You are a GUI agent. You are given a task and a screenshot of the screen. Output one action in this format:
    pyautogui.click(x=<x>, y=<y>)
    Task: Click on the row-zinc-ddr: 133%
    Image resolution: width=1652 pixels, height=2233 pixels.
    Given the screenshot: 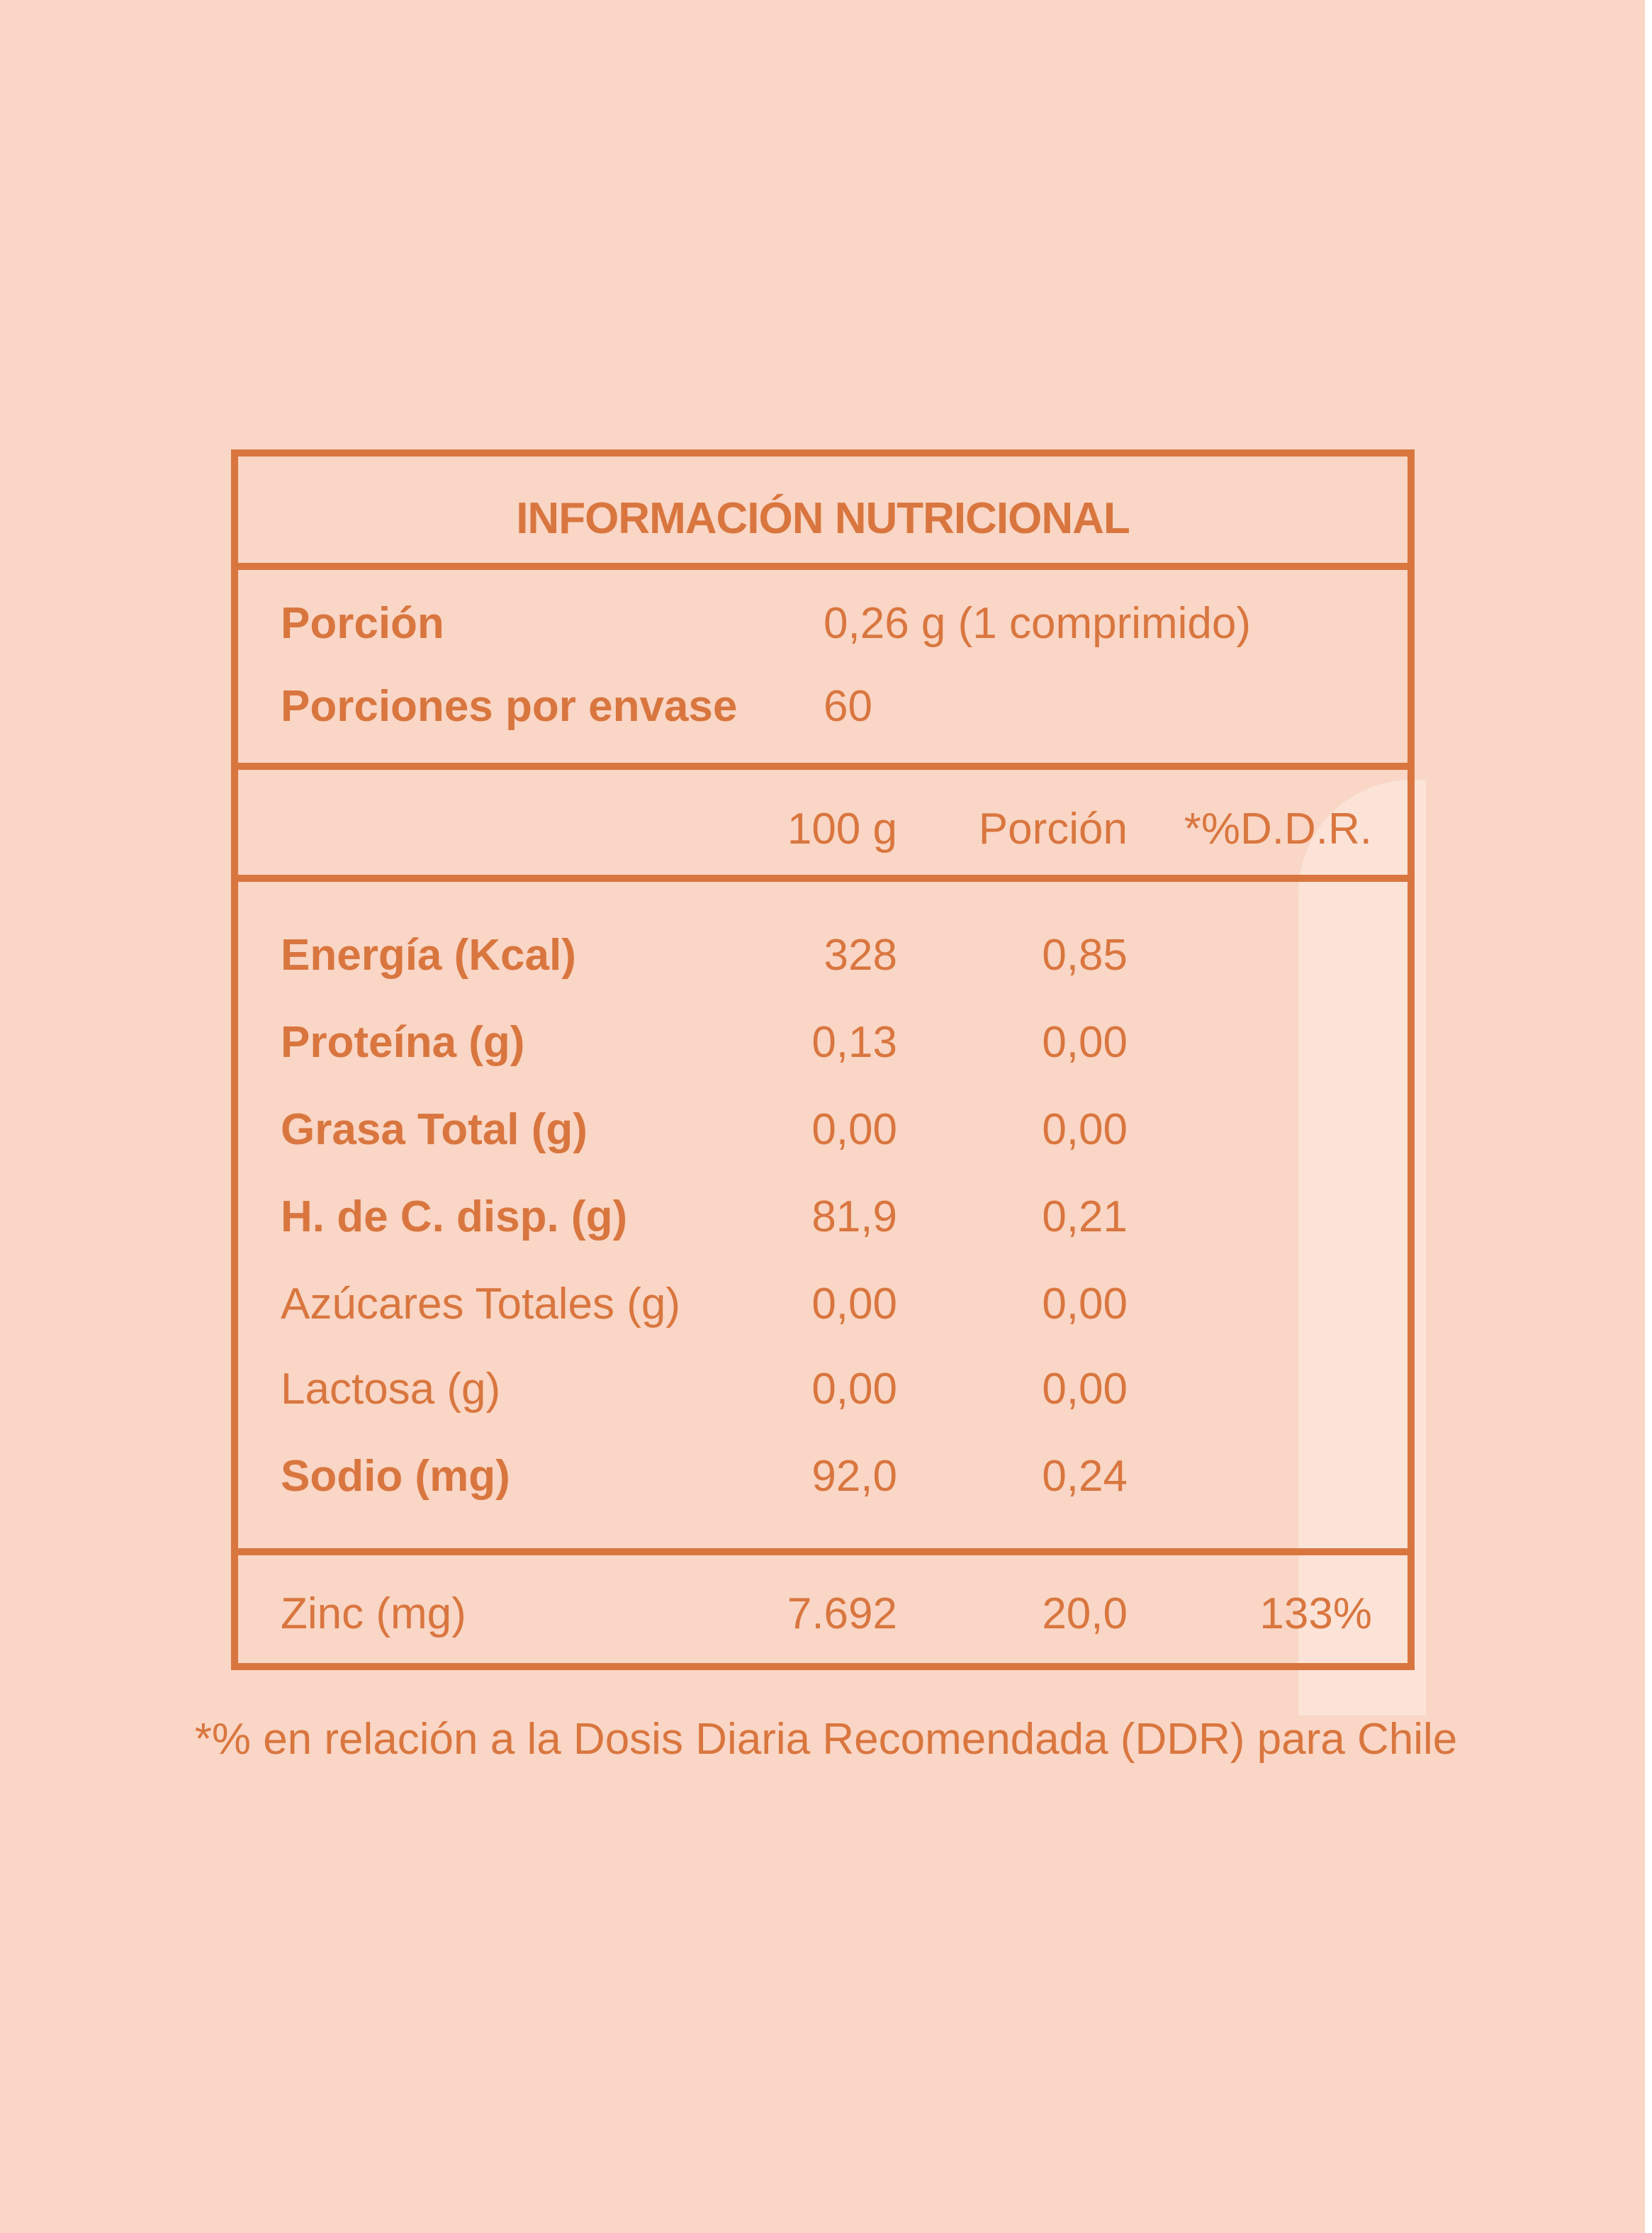 What is the action you would take?
    pyautogui.click(x=1315, y=1613)
    